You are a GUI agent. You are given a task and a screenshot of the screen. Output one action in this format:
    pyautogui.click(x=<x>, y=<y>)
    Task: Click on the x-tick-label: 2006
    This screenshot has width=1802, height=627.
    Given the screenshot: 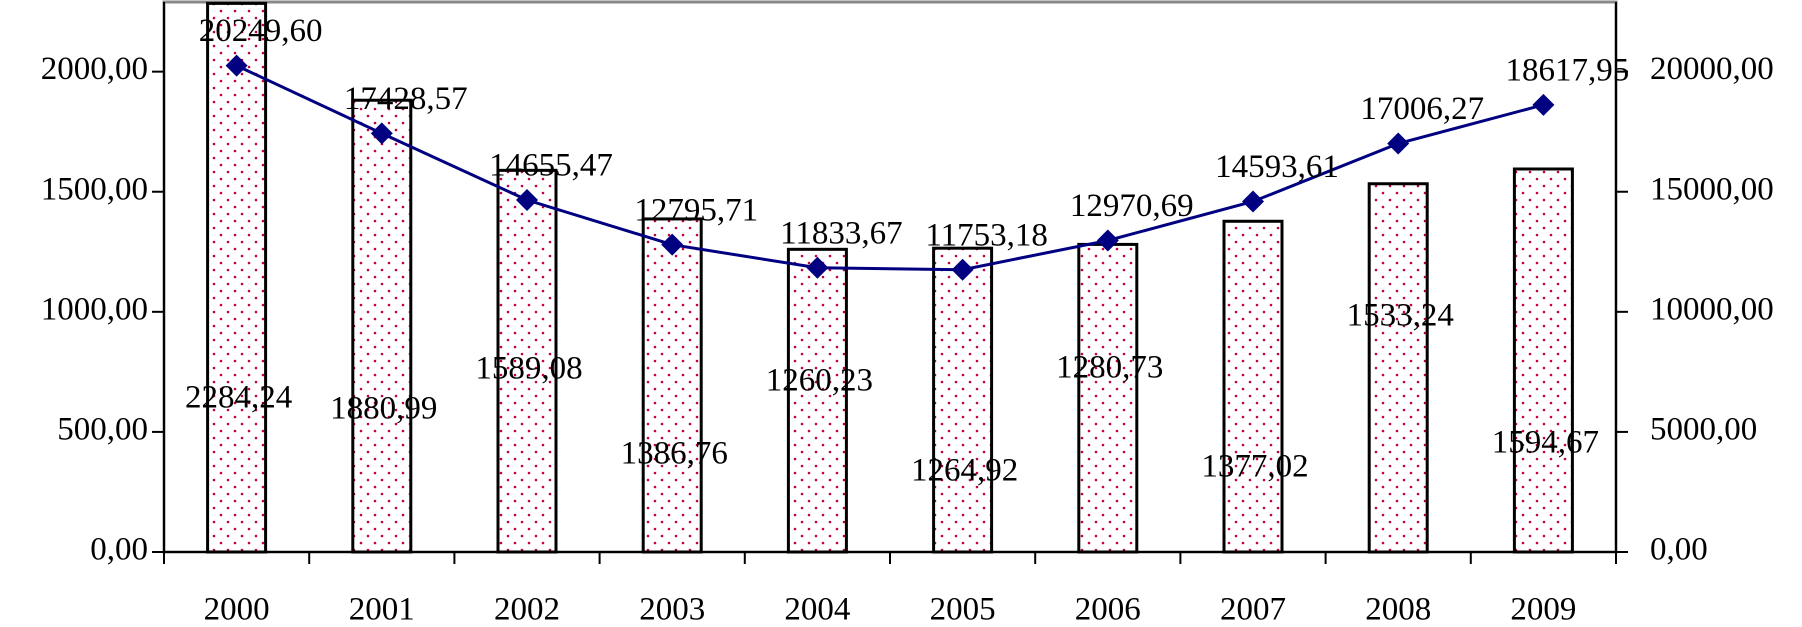 What is the action you would take?
    pyautogui.click(x=1108, y=609)
    